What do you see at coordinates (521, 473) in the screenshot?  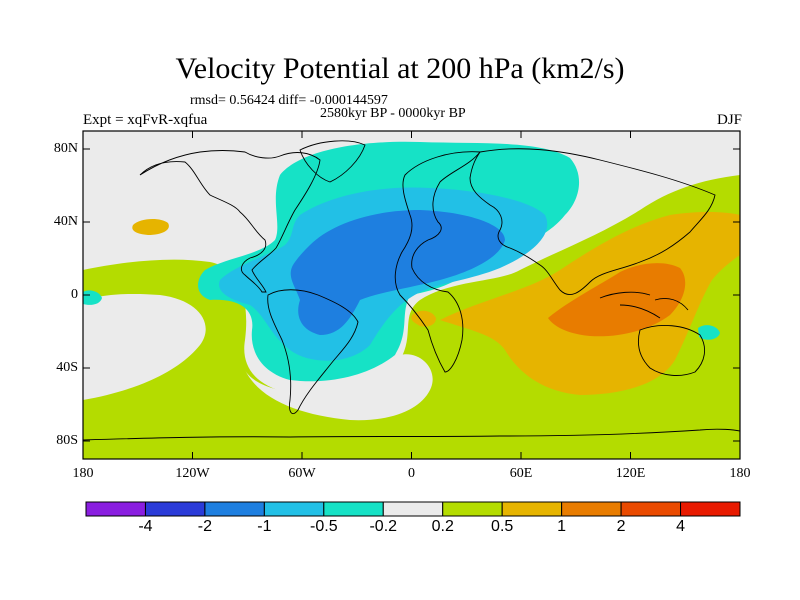 I see `lon-tick-label: 60E` at bounding box center [521, 473].